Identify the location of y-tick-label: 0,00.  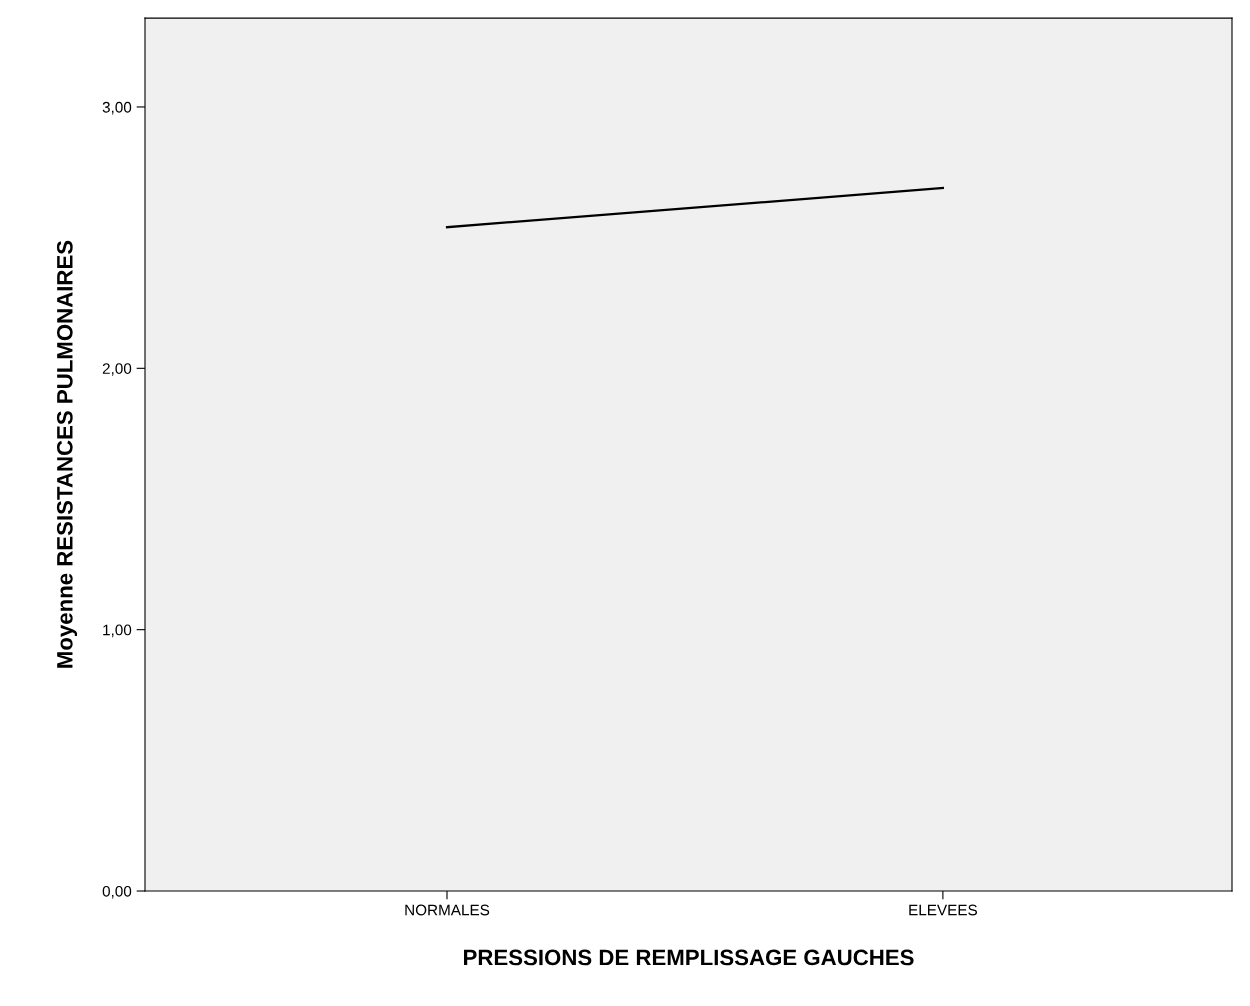
(117, 892).